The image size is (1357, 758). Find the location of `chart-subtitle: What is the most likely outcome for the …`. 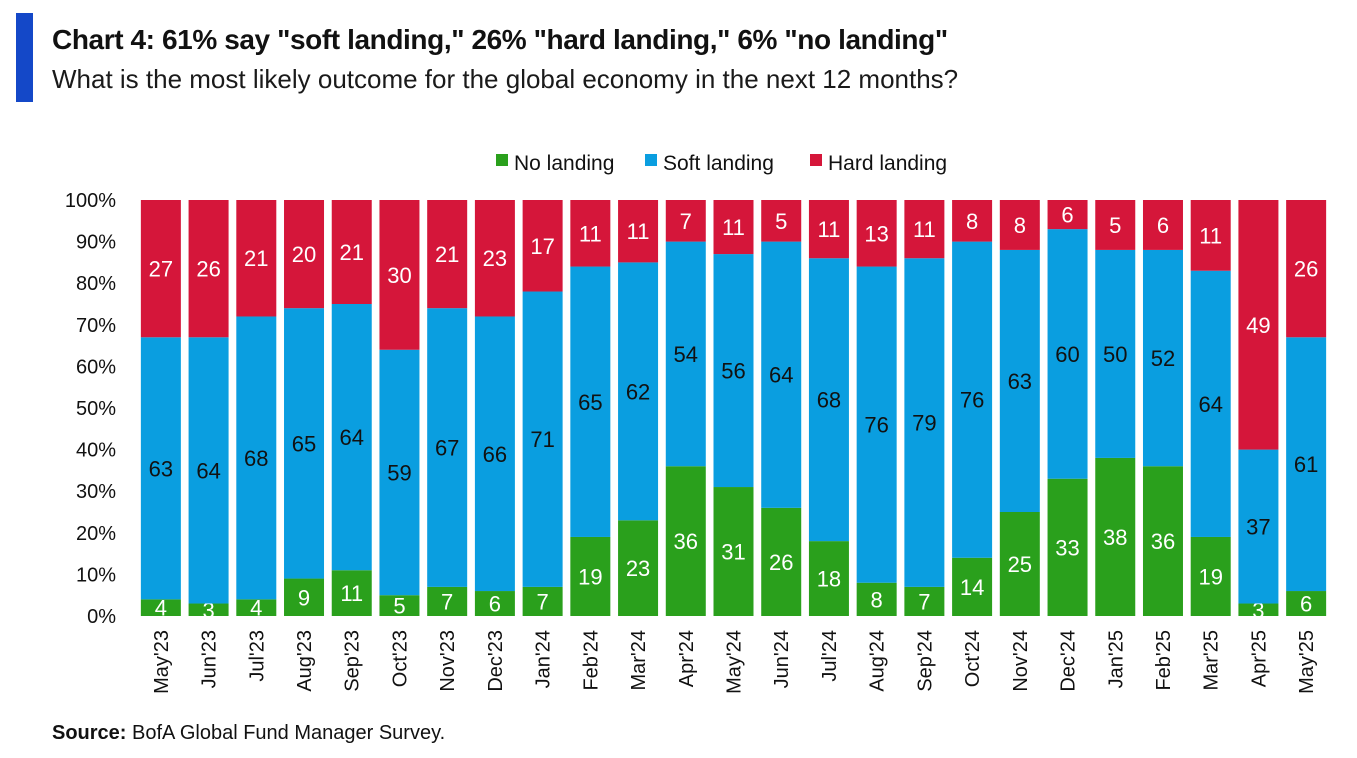

chart-subtitle: What is the most likely outcome for the … is located at coordinates (505, 79).